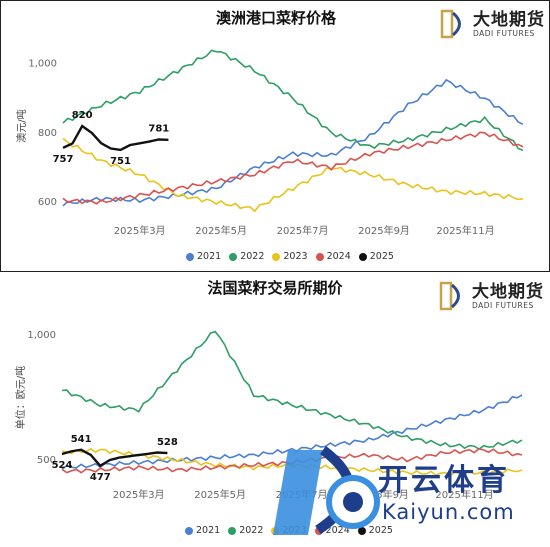 This screenshot has height=547, width=550. Describe the element at coordinates (82, 115) in the screenshot. I see `data-label: 820` at that location.